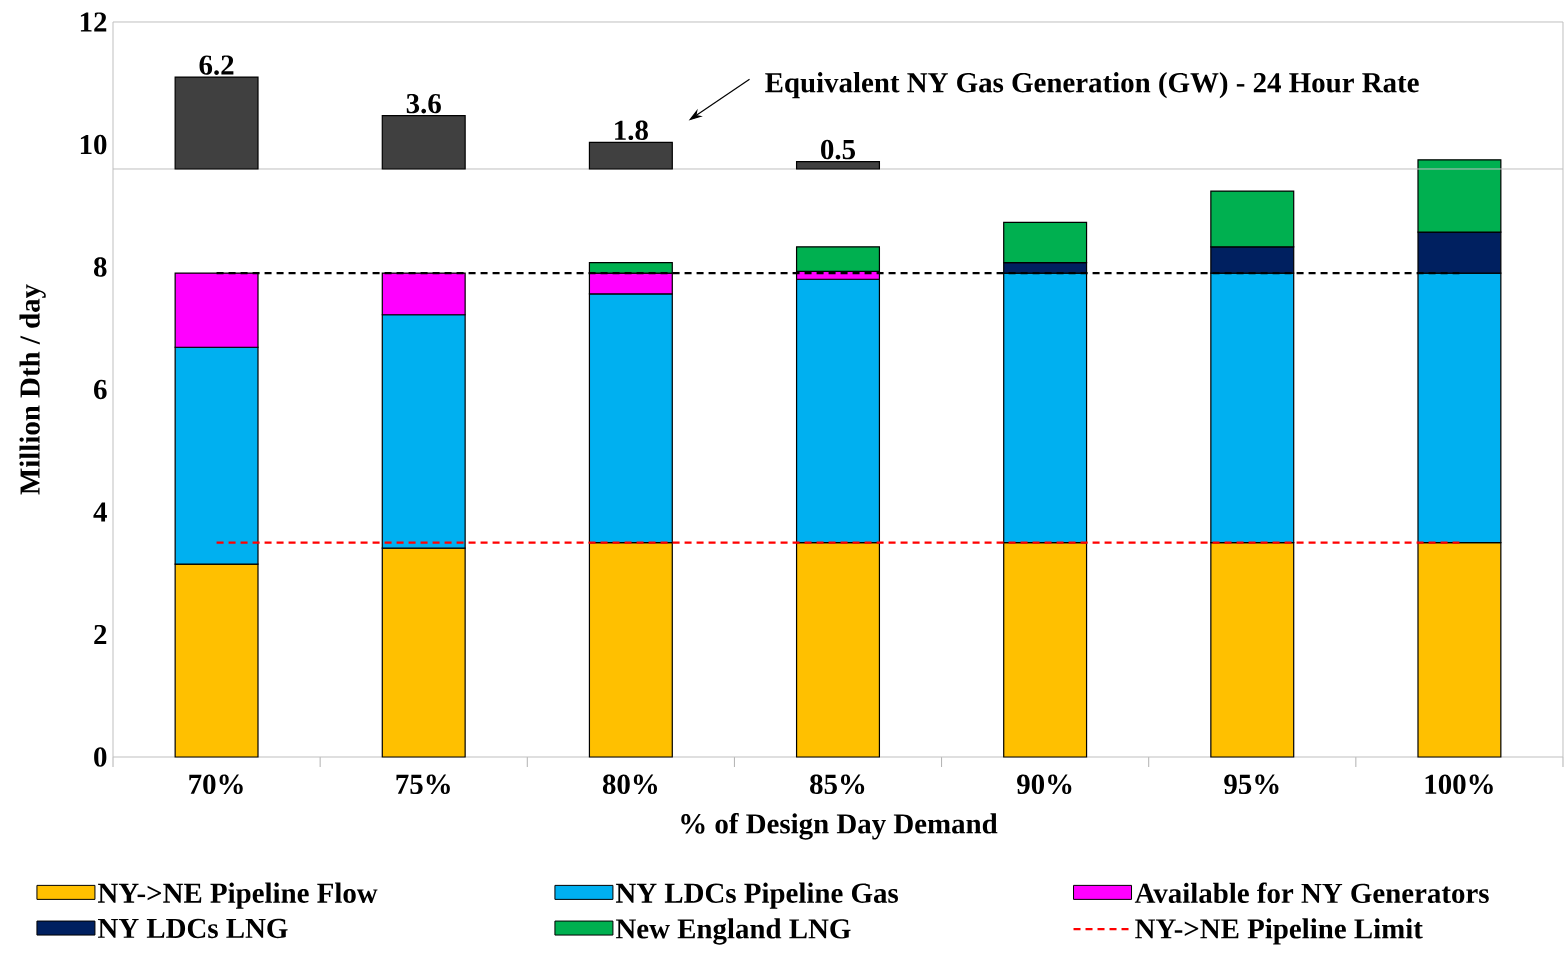 This screenshot has height=958, width=1565. What do you see at coordinates (1092, 85) in the screenshot?
I see `chart-title: Equivalent NY Gas Generation (GW) - 24 Hour Rate` at bounding box center [1092, 85].